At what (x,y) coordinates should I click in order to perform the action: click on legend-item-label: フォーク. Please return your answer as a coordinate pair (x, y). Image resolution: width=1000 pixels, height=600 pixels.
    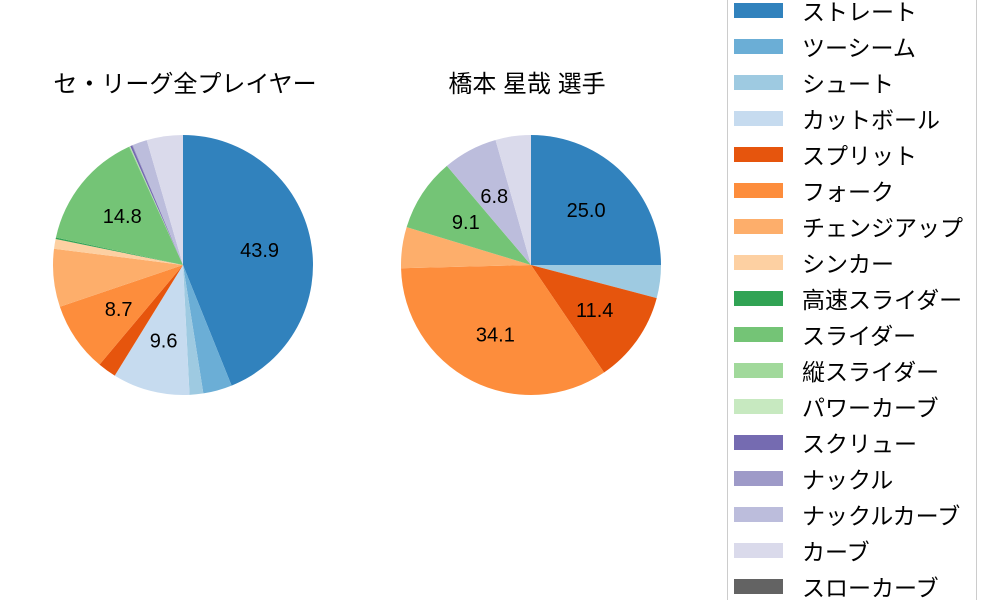
    Looking at the image, I should click on (848, 192).